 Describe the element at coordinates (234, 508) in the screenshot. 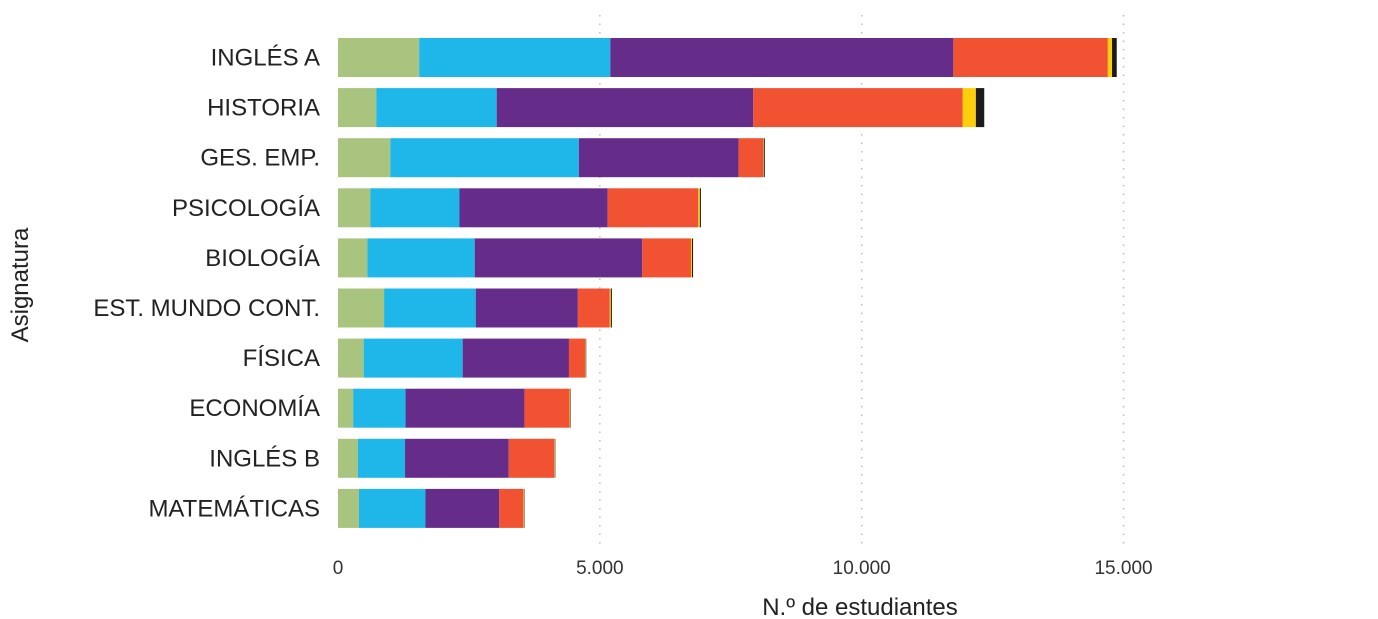

I see `category-label: MATEMÁTICAS` at that location.